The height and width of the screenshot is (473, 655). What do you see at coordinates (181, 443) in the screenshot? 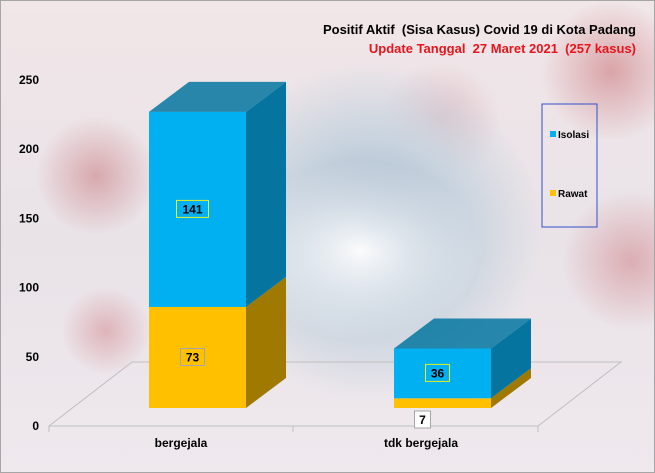
I see `category-label: bergejala` at bounding box center [181, 443].